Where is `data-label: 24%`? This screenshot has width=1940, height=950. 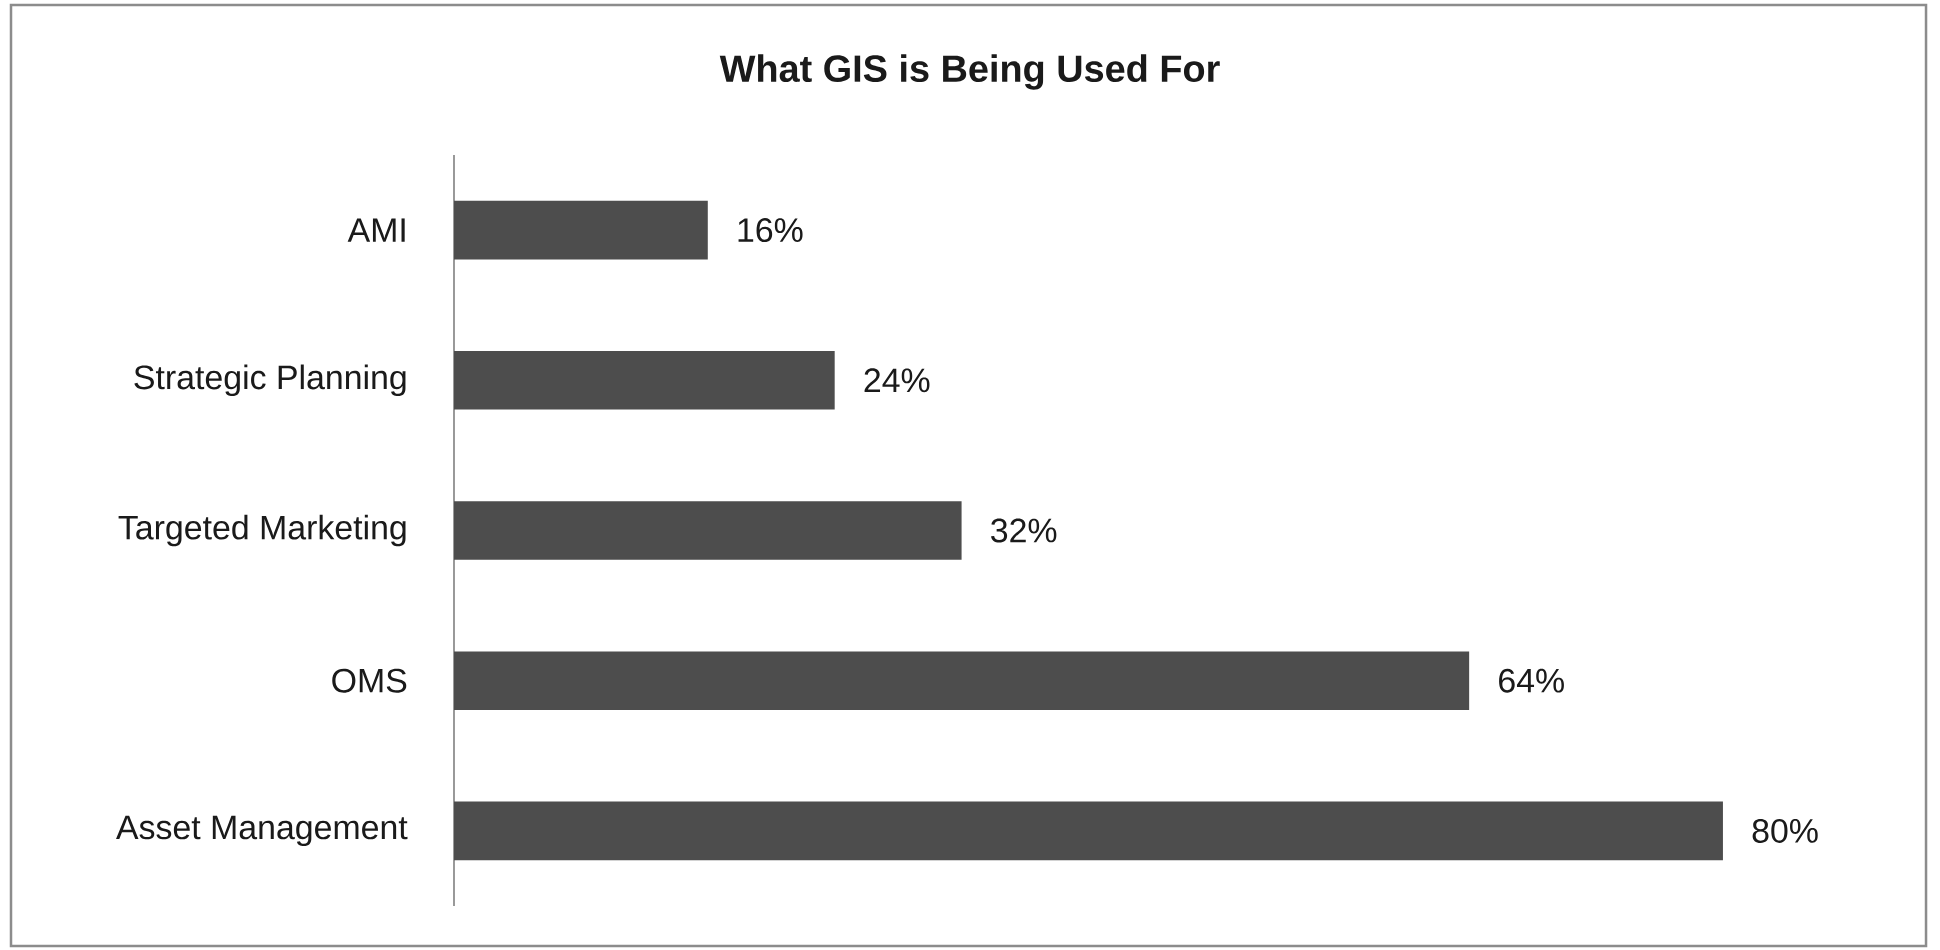 data-label: 24% is located at coordinates (897, 380).